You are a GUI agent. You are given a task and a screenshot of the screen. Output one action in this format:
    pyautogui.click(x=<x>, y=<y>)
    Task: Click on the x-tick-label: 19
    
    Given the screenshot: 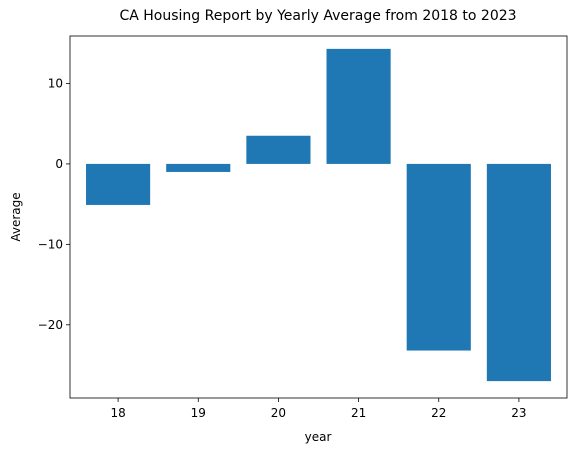 What is the action you would take?
    pyautogui.click(x=198, y=413)
    